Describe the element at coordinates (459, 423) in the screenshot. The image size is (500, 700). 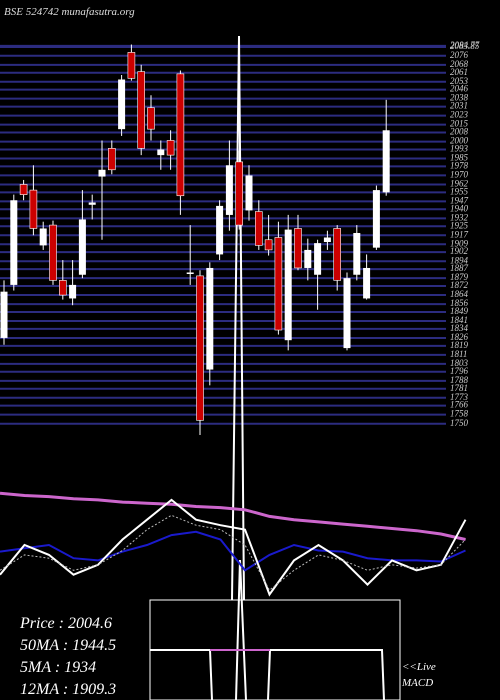
I see `y-tick-label: 1750` at that location.